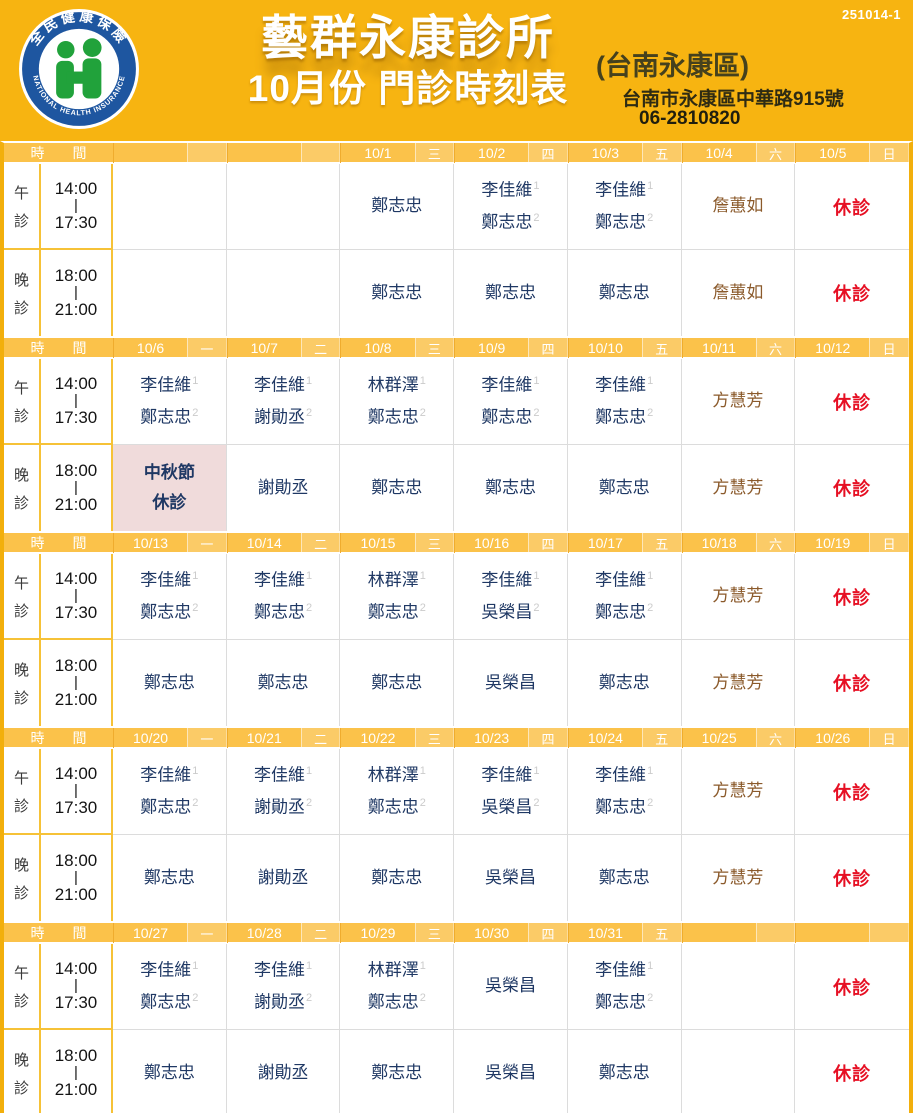 This screenshot has width=913, height=1113. I want to click on day-header-cell: 10/30 四, so click(511, 933).